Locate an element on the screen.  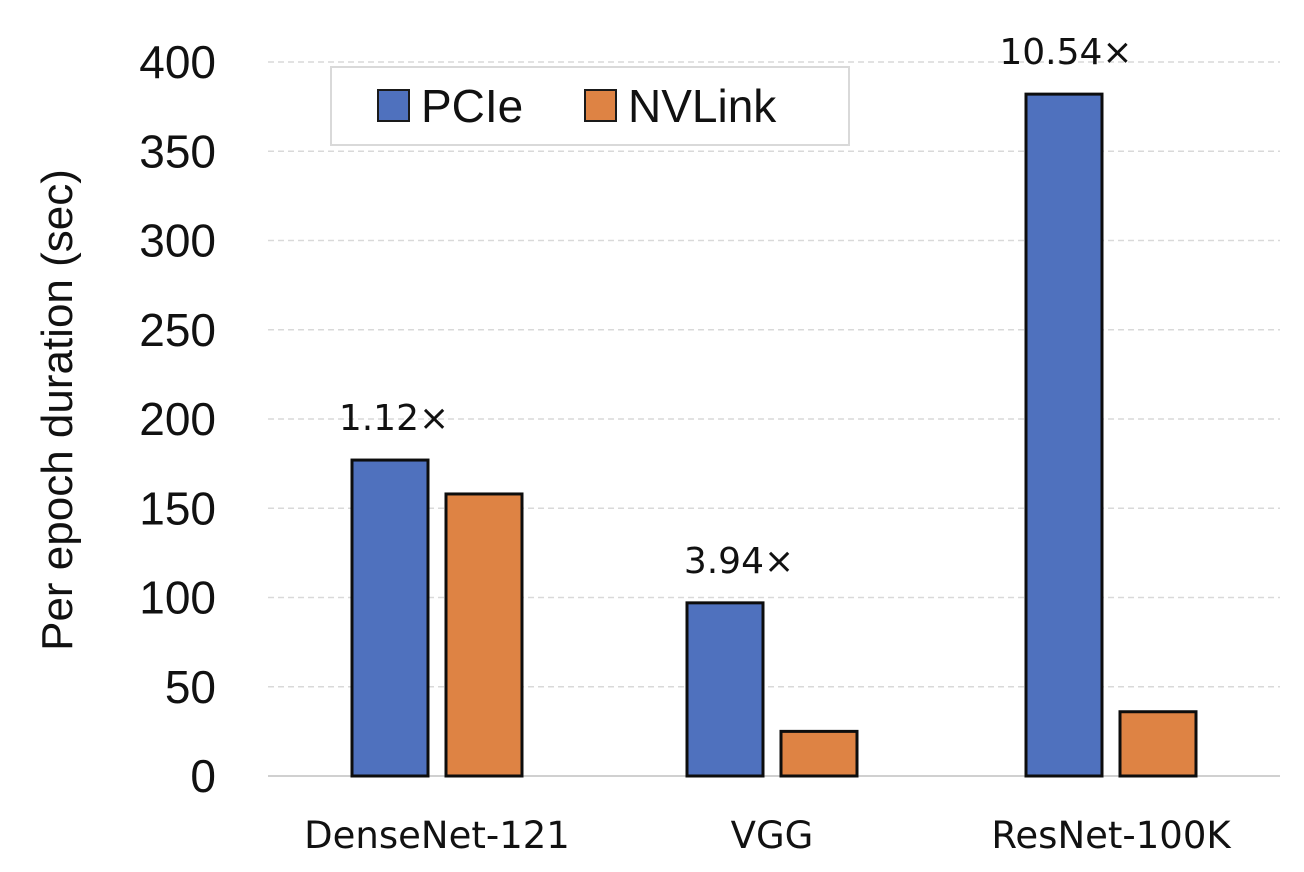
legend: PCIe NVLink is located at coordinates (590, 106).